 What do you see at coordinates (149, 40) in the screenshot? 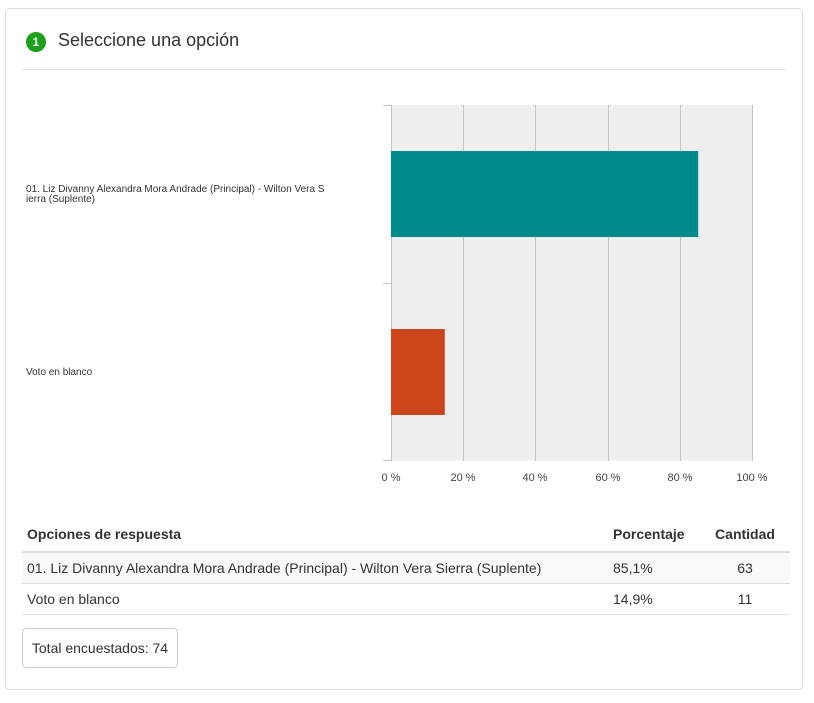
I see `question-title: Seleccione una opción` at bounding box center [149, 40].